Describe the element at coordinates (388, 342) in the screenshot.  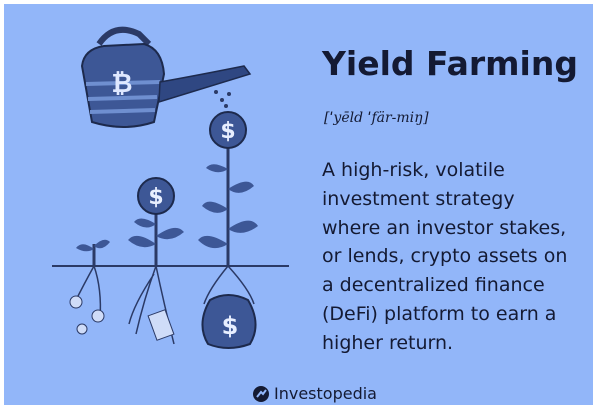
I see `description-line: higher return.` at that location.